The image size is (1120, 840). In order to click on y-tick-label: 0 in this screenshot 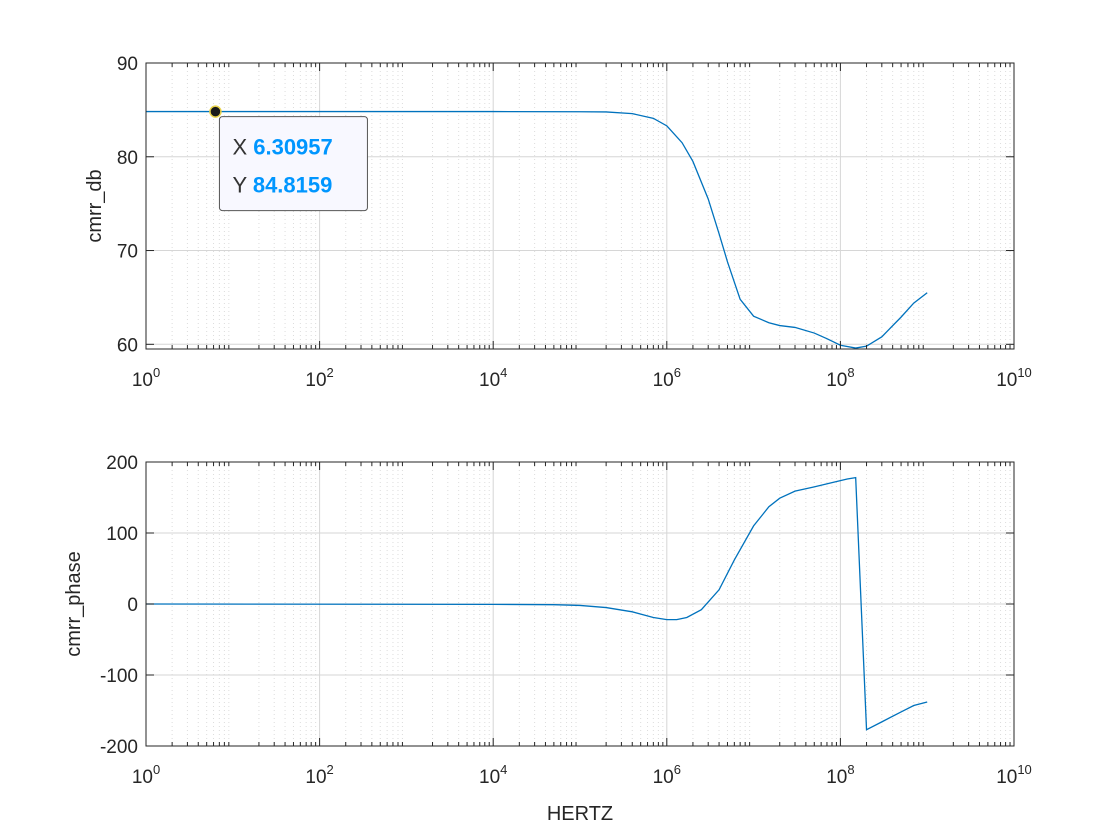, I will do `click(132, 605)`.